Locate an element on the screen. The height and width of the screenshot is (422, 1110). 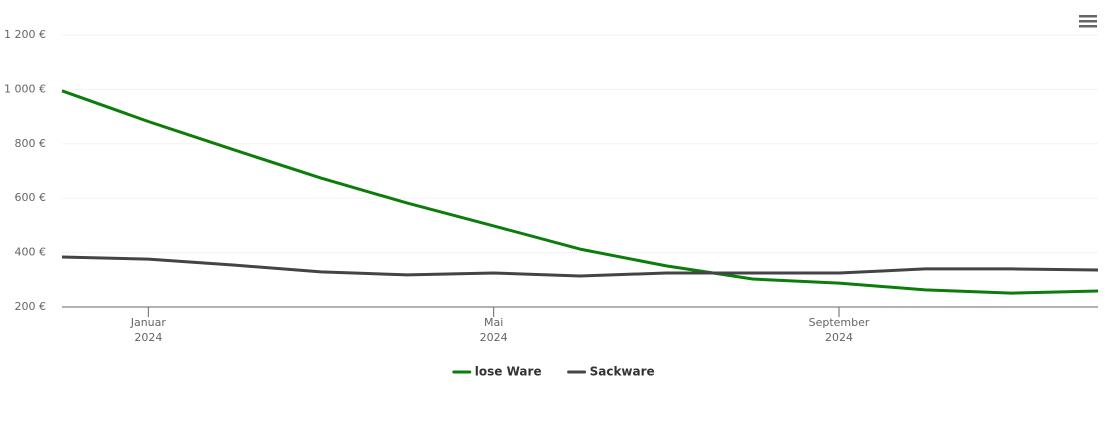
legend-item: lose Ware is located at coordinates (497, 372).